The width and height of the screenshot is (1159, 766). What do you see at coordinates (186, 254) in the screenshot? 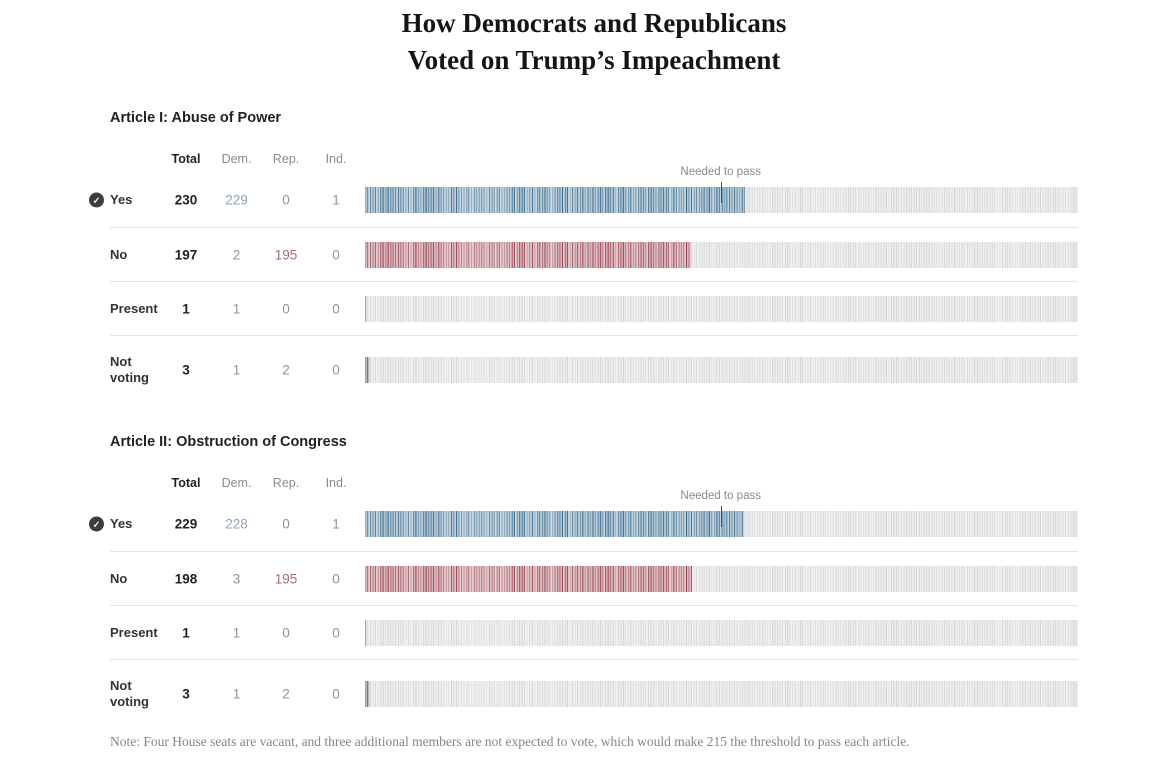
I see `total-value: 197` at bounding box center [186, 254].